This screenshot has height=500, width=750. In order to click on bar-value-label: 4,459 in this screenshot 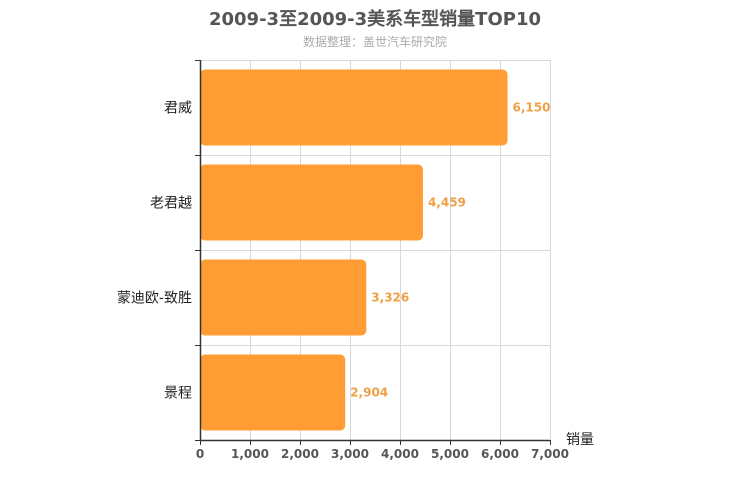, I will do `click(447, 203)`.